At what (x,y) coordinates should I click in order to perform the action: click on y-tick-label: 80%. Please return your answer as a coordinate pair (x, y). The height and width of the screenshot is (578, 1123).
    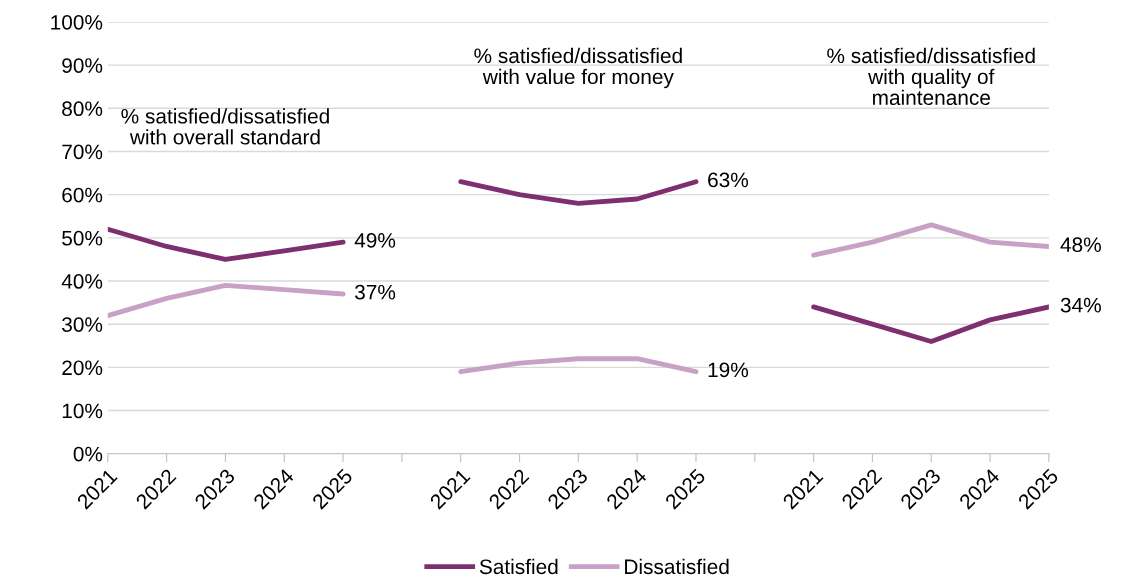
    Looking at the image, I should click on (82, 109).